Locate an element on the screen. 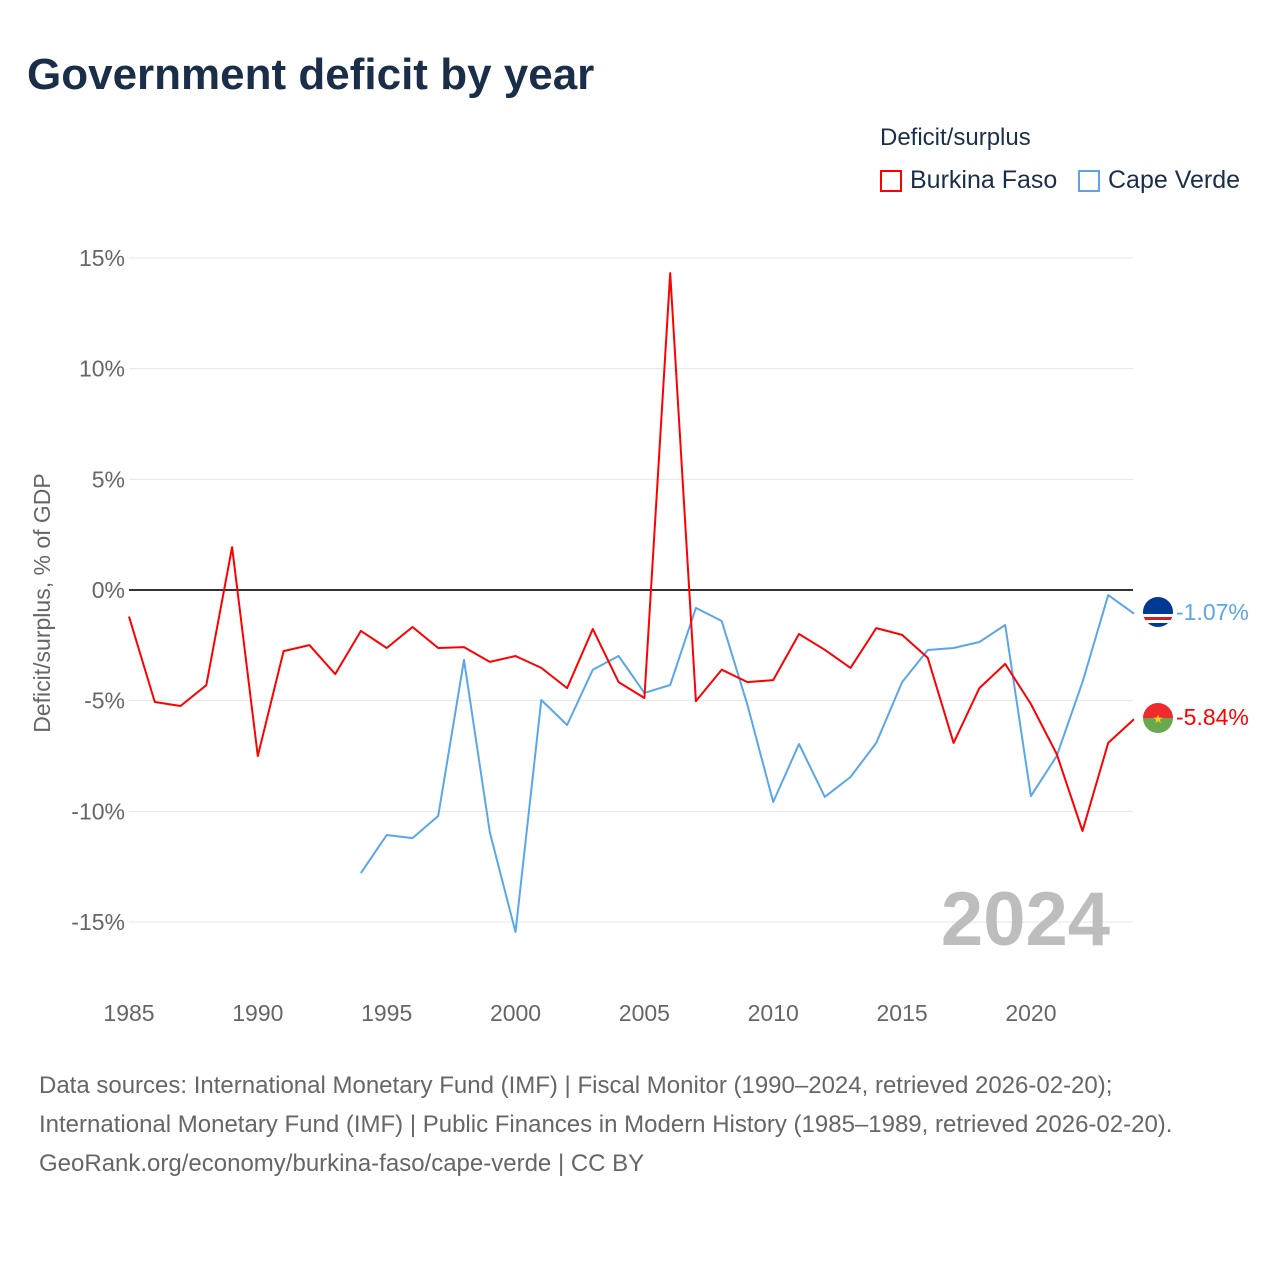 The width and height of the screenshot is (1280, 1280). legend-item-burkina-faso: Burkina Faso is located at coordinates (968, 180).